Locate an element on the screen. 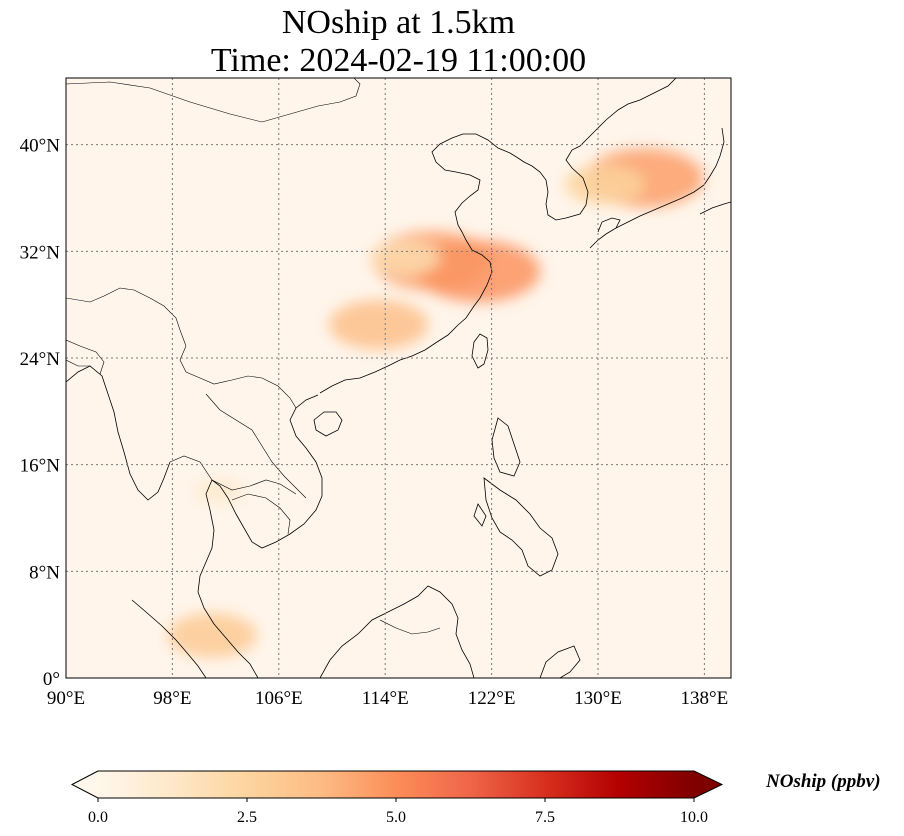 The width and height of the screenshot is (904, 836). map-title: NOship at 1.5km is located at coordinates (398, 22).